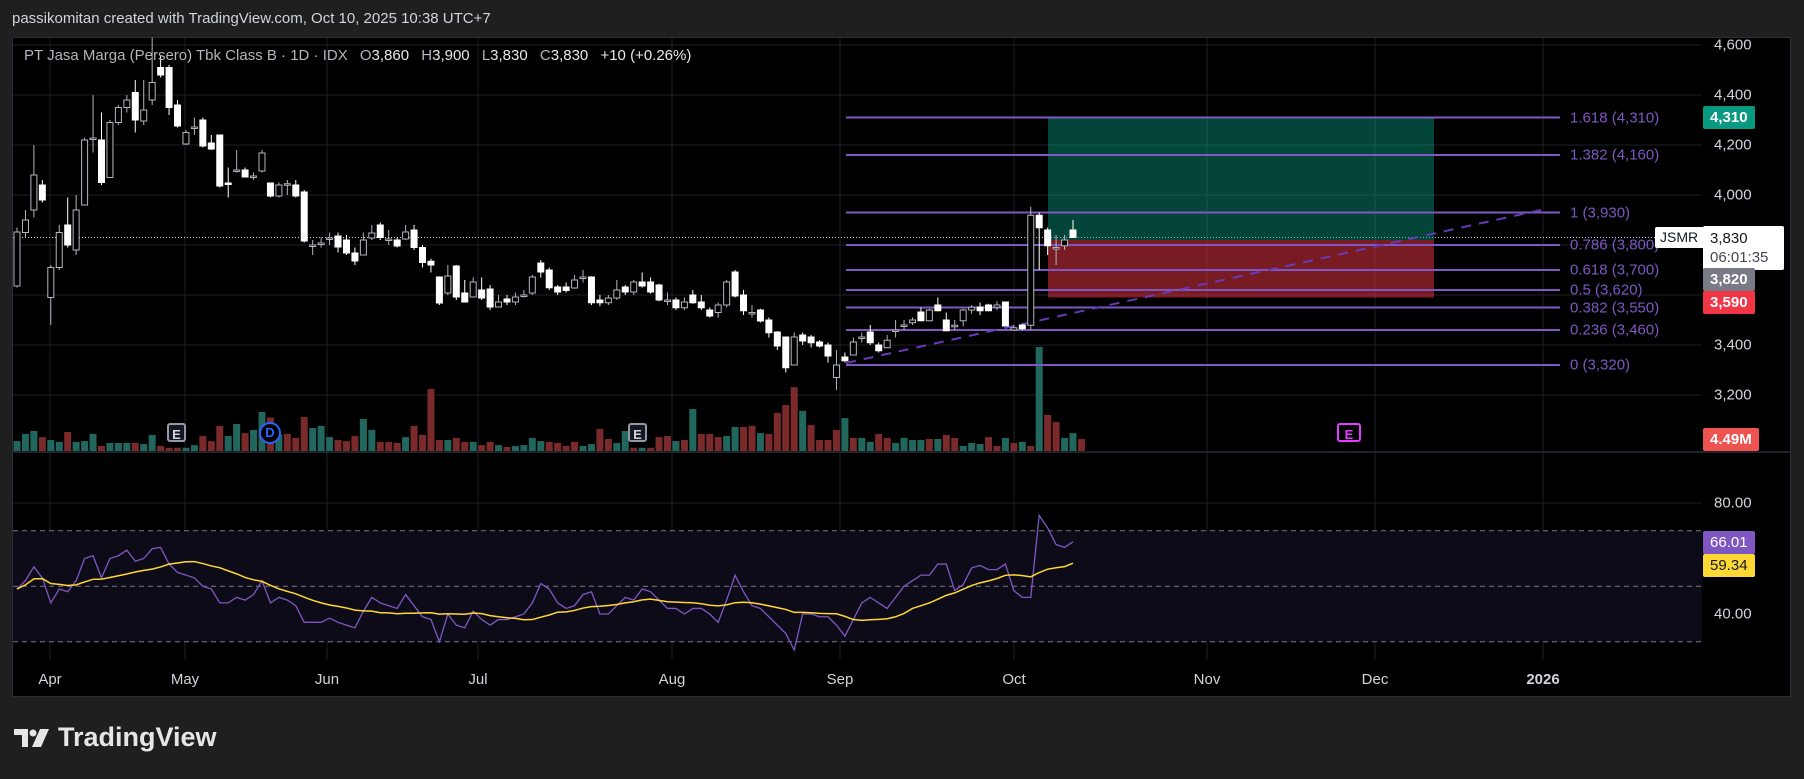 The height and width of the screenshot is (779, 1804). I want to click on bar-countdown: 06:01:35, so click(1739, 257).